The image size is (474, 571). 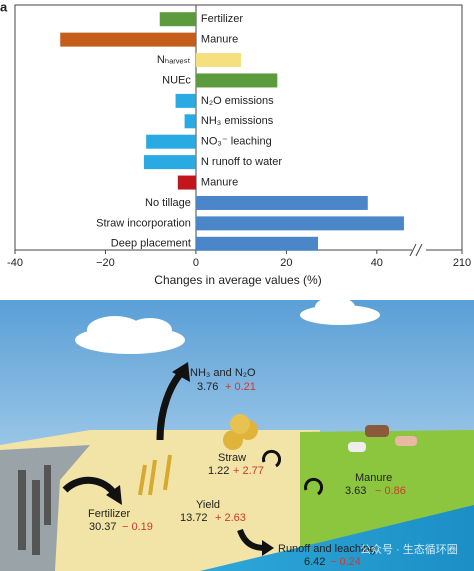 What do you see at coordinates (222, 19) in the screenshot?
I see `category-label: Fertilizer` at bounding box center [222, 19].